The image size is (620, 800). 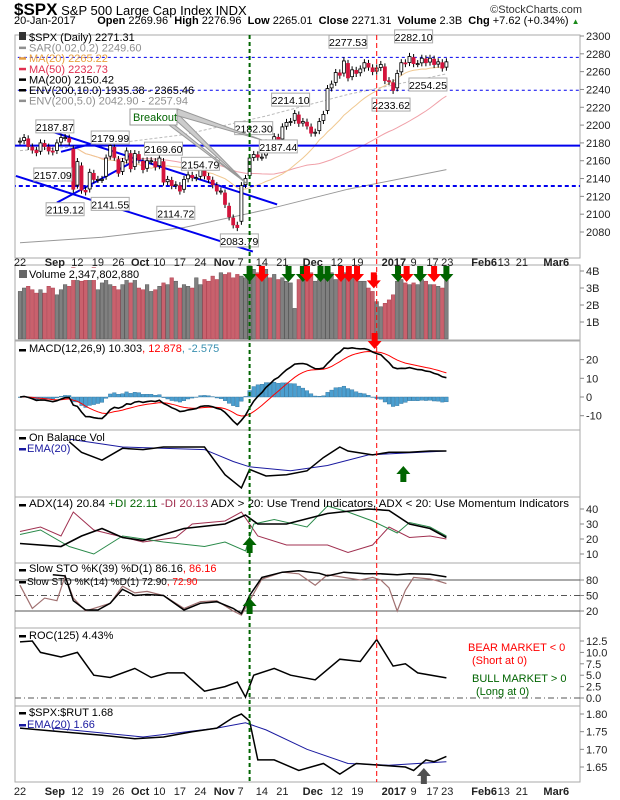 I want to click on y-tick-label-vol: 2B, so click(x=592, y=306).